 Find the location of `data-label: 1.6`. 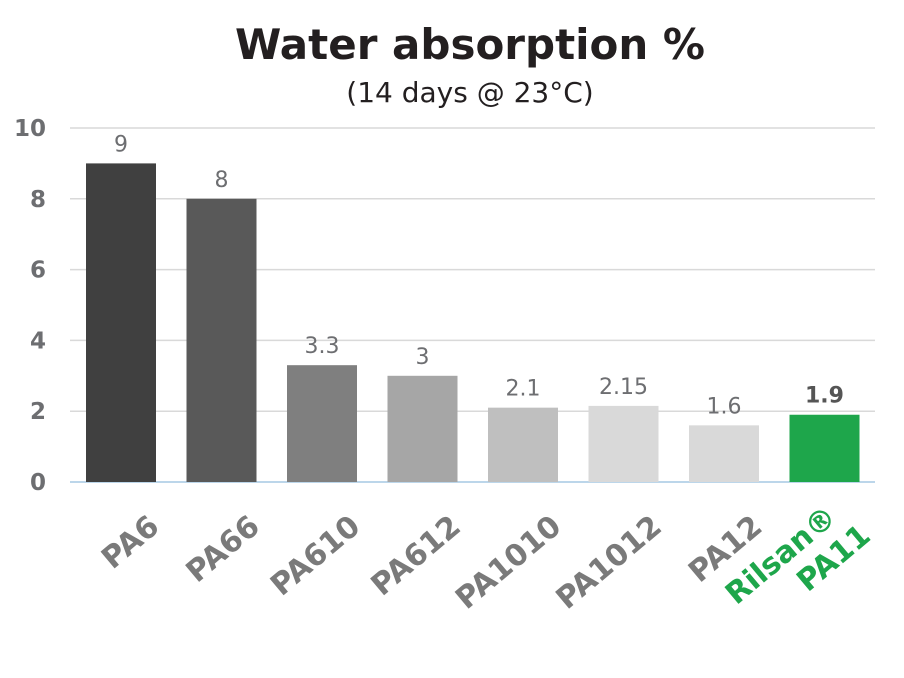

data-label: 1.6 is located at coordinates (724, 406).